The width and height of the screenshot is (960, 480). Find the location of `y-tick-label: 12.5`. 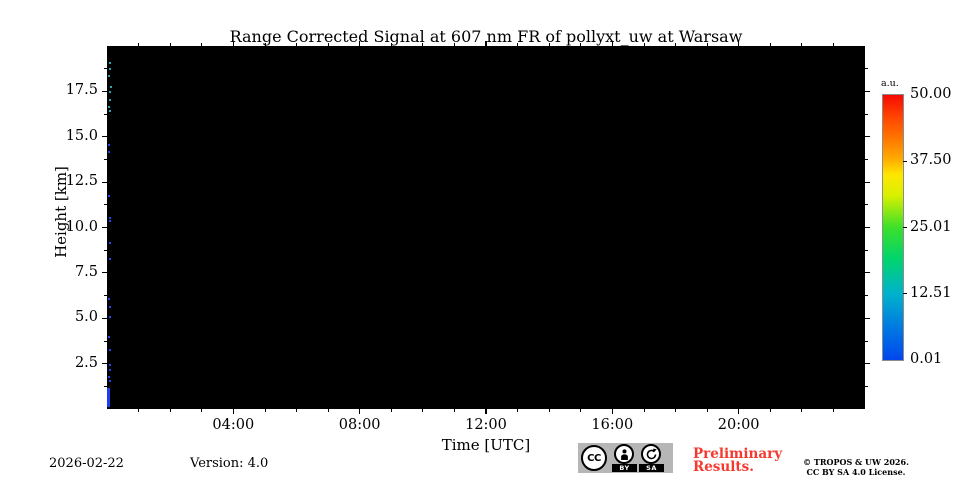

y-tick-label: 12.5 is located at coordinates (81, 181).